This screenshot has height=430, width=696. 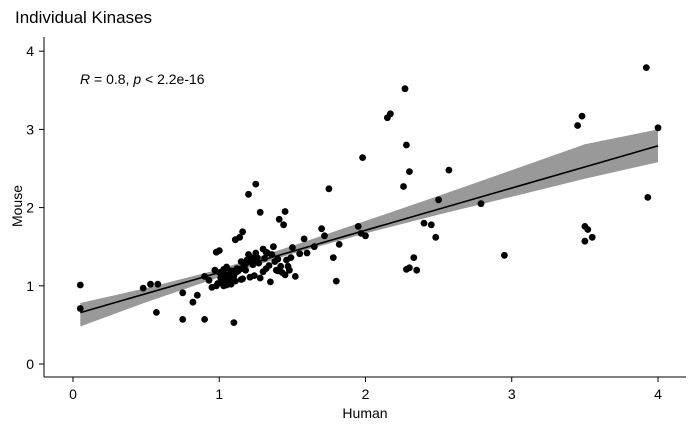 What do you see at coordinates (658, 394) in the screenshot?
I see `x-tick-label: 4` at bounding box center [658, 394].